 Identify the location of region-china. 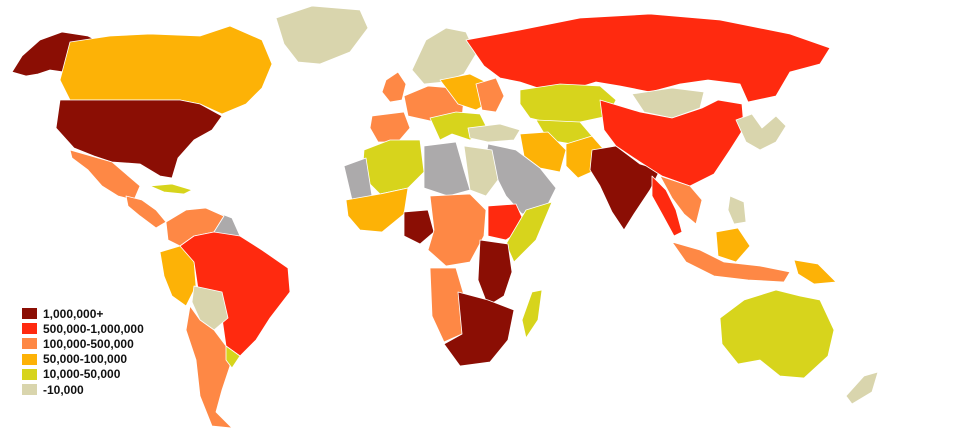
(672, 143).